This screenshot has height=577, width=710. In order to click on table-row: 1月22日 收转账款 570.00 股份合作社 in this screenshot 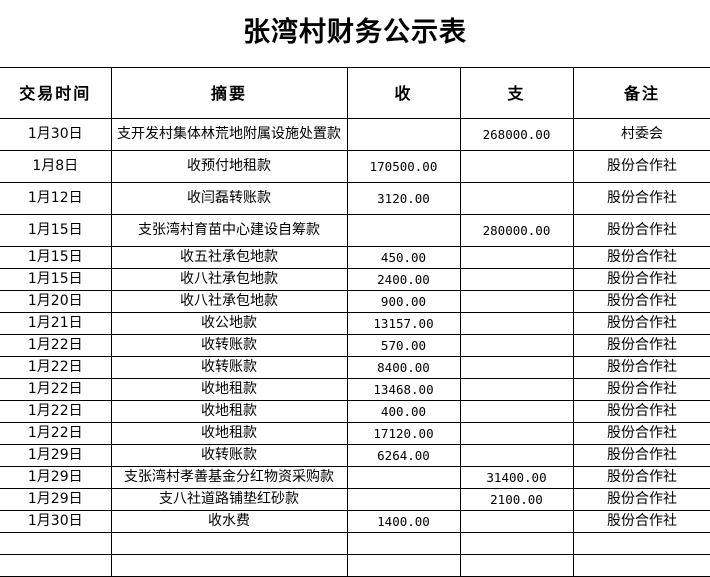, I will do `click(355, 345)`.